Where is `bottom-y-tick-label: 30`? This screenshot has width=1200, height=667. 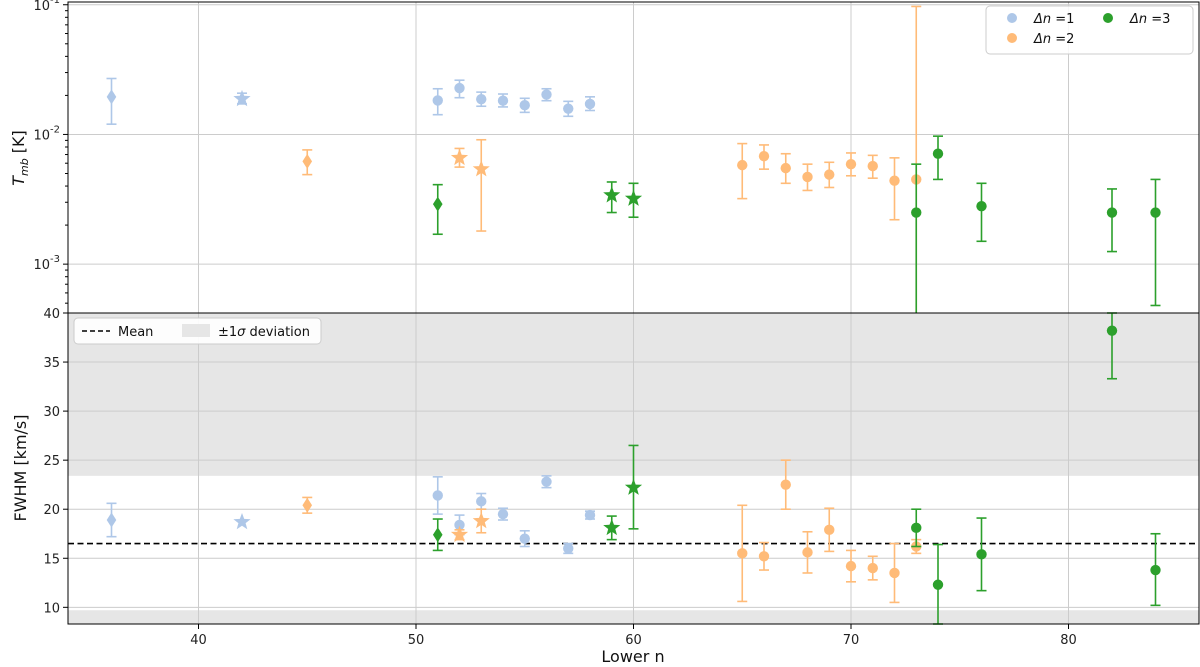 bottom-y-tick-label: 30 is located at coordinates (51, 412).